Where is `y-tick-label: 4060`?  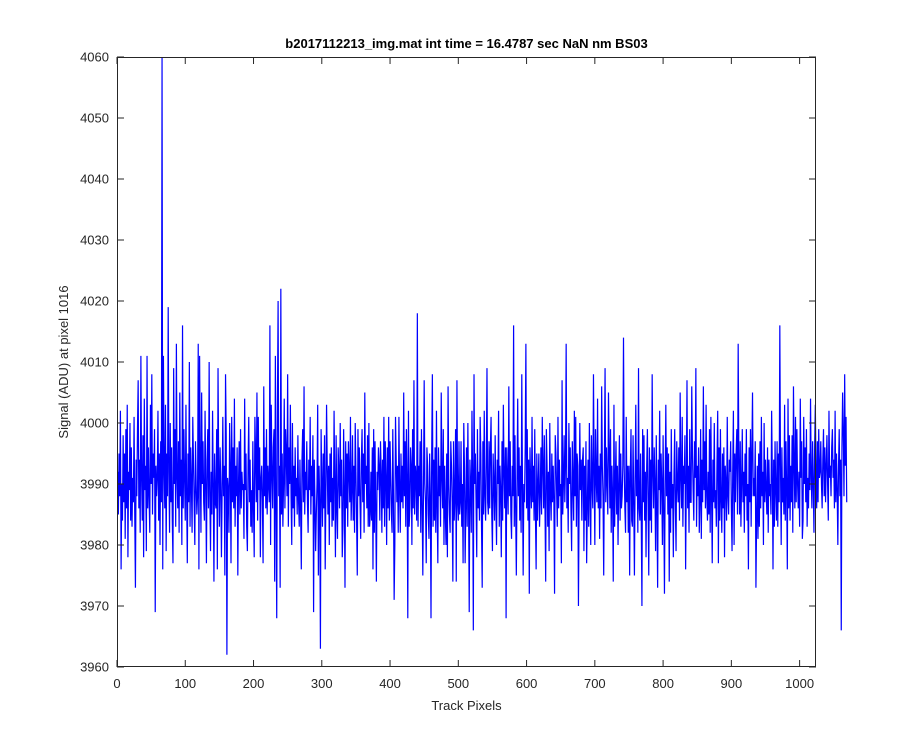 y-tick-label: 4060 is located at coordinates (94, 57).